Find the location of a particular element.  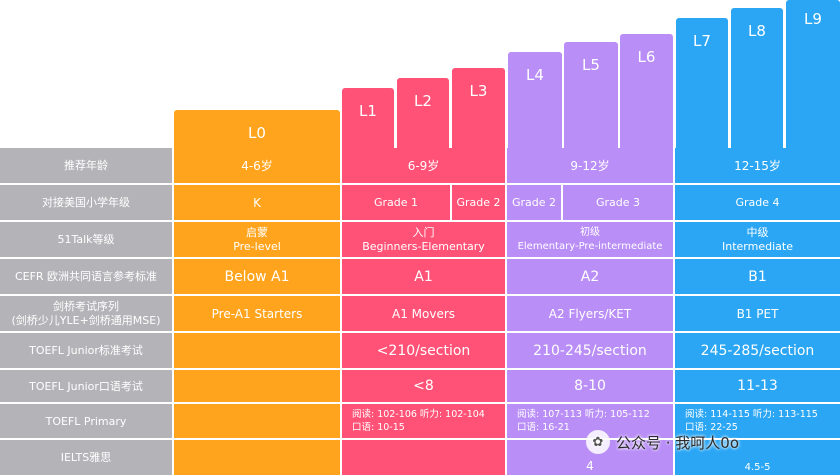

row-label-text: 对接美国小学年级 is located at coordinates (86, 202).